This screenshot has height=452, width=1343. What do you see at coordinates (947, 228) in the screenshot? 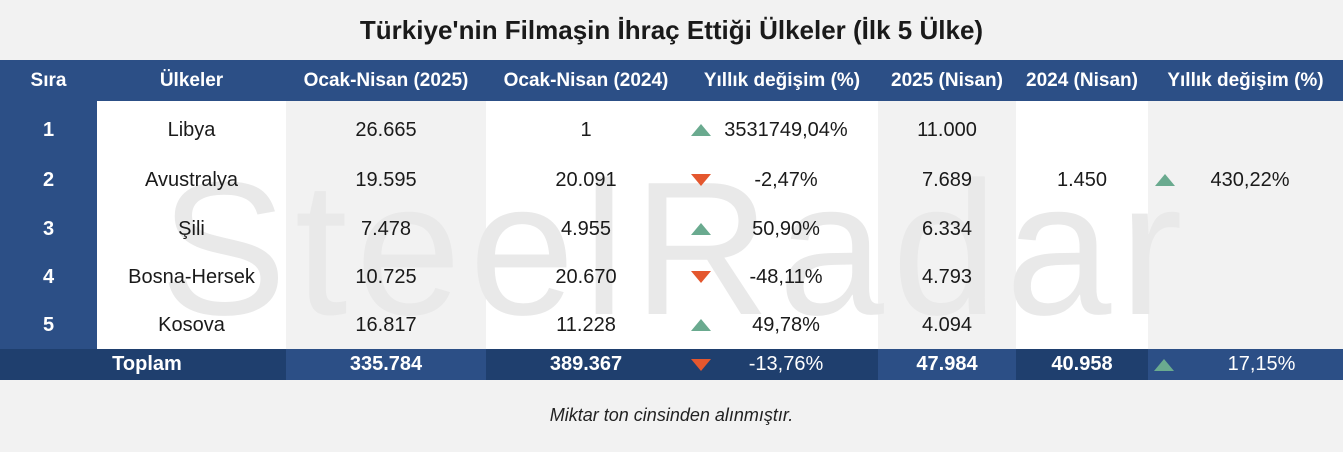
I see `apr-2025-cell: 6.334` at bounding box center [947, 228].